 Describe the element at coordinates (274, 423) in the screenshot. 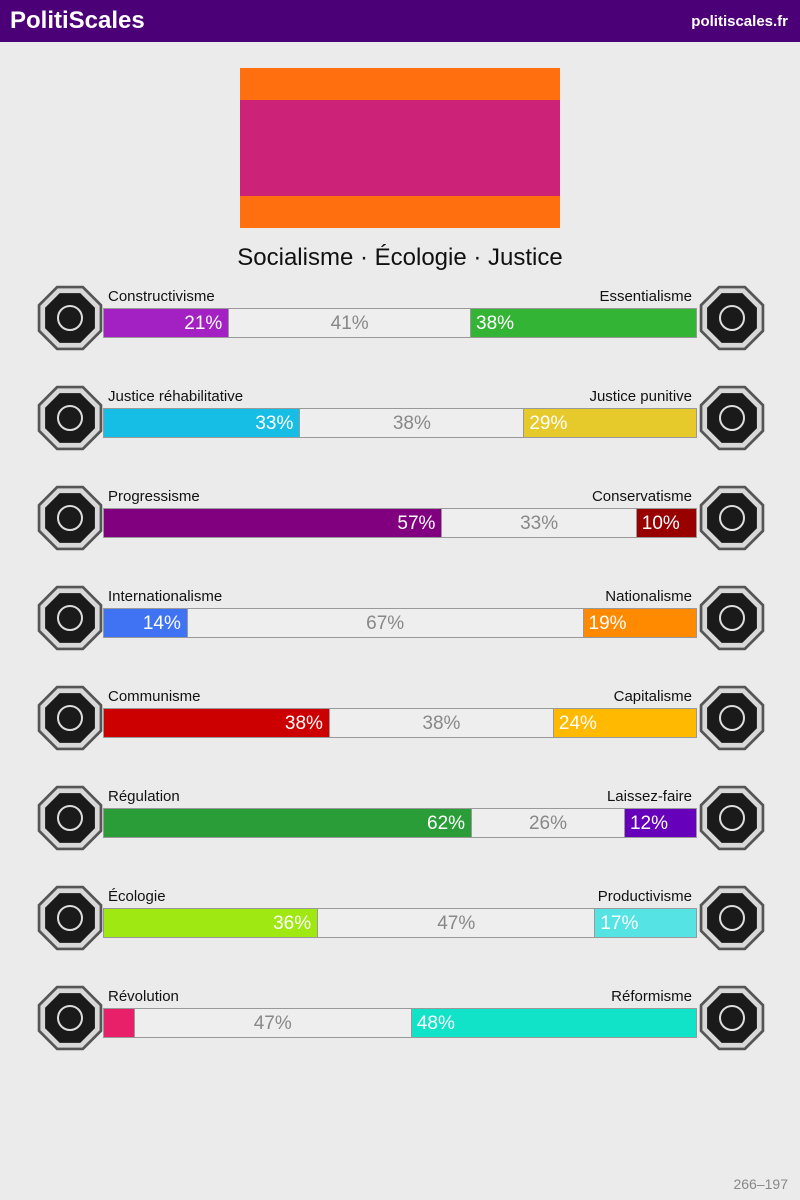

I see `left-percent: 33%` at that location.